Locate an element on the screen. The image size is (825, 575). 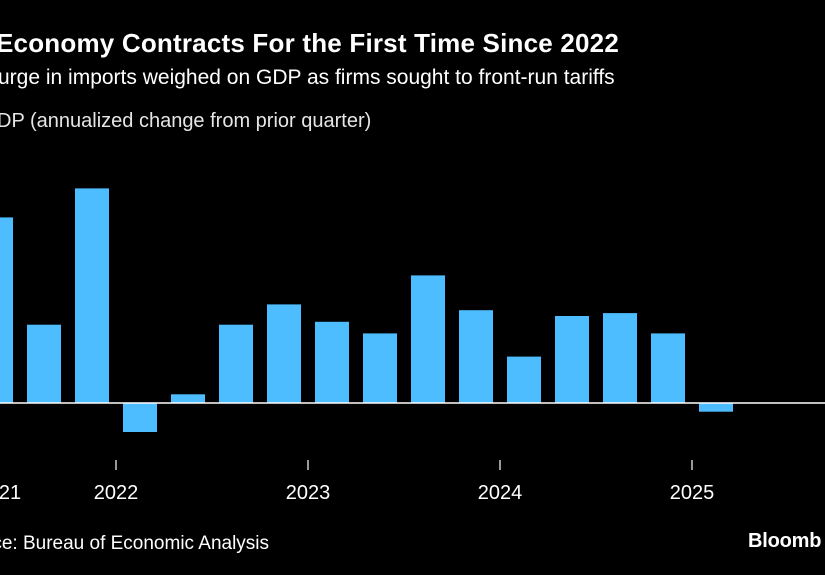
x-tick-label-21: 21 is located at coordinates (10, 493).